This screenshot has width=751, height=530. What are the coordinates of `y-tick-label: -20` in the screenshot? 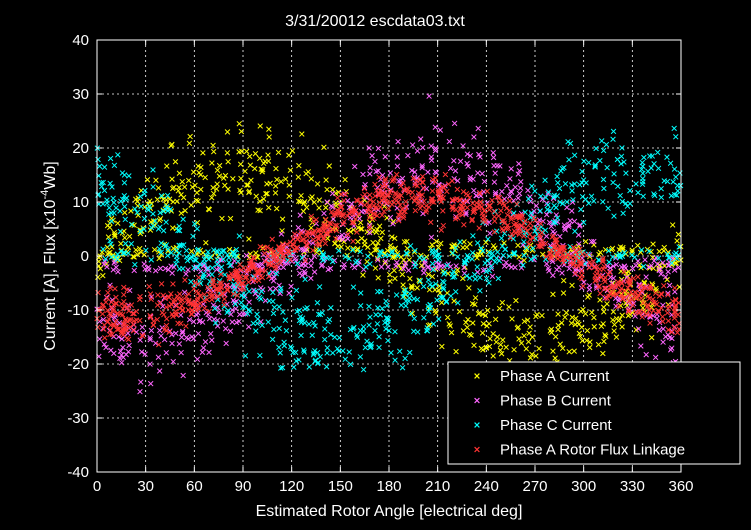 It's located at (78, 364).